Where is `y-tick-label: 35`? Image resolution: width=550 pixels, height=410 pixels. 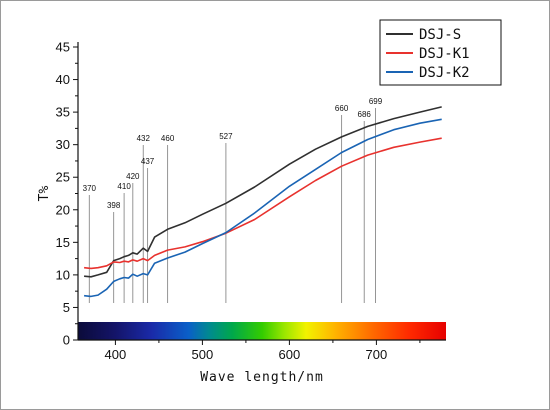 y-tick-label: 35 is located at coordinates (63, 112).